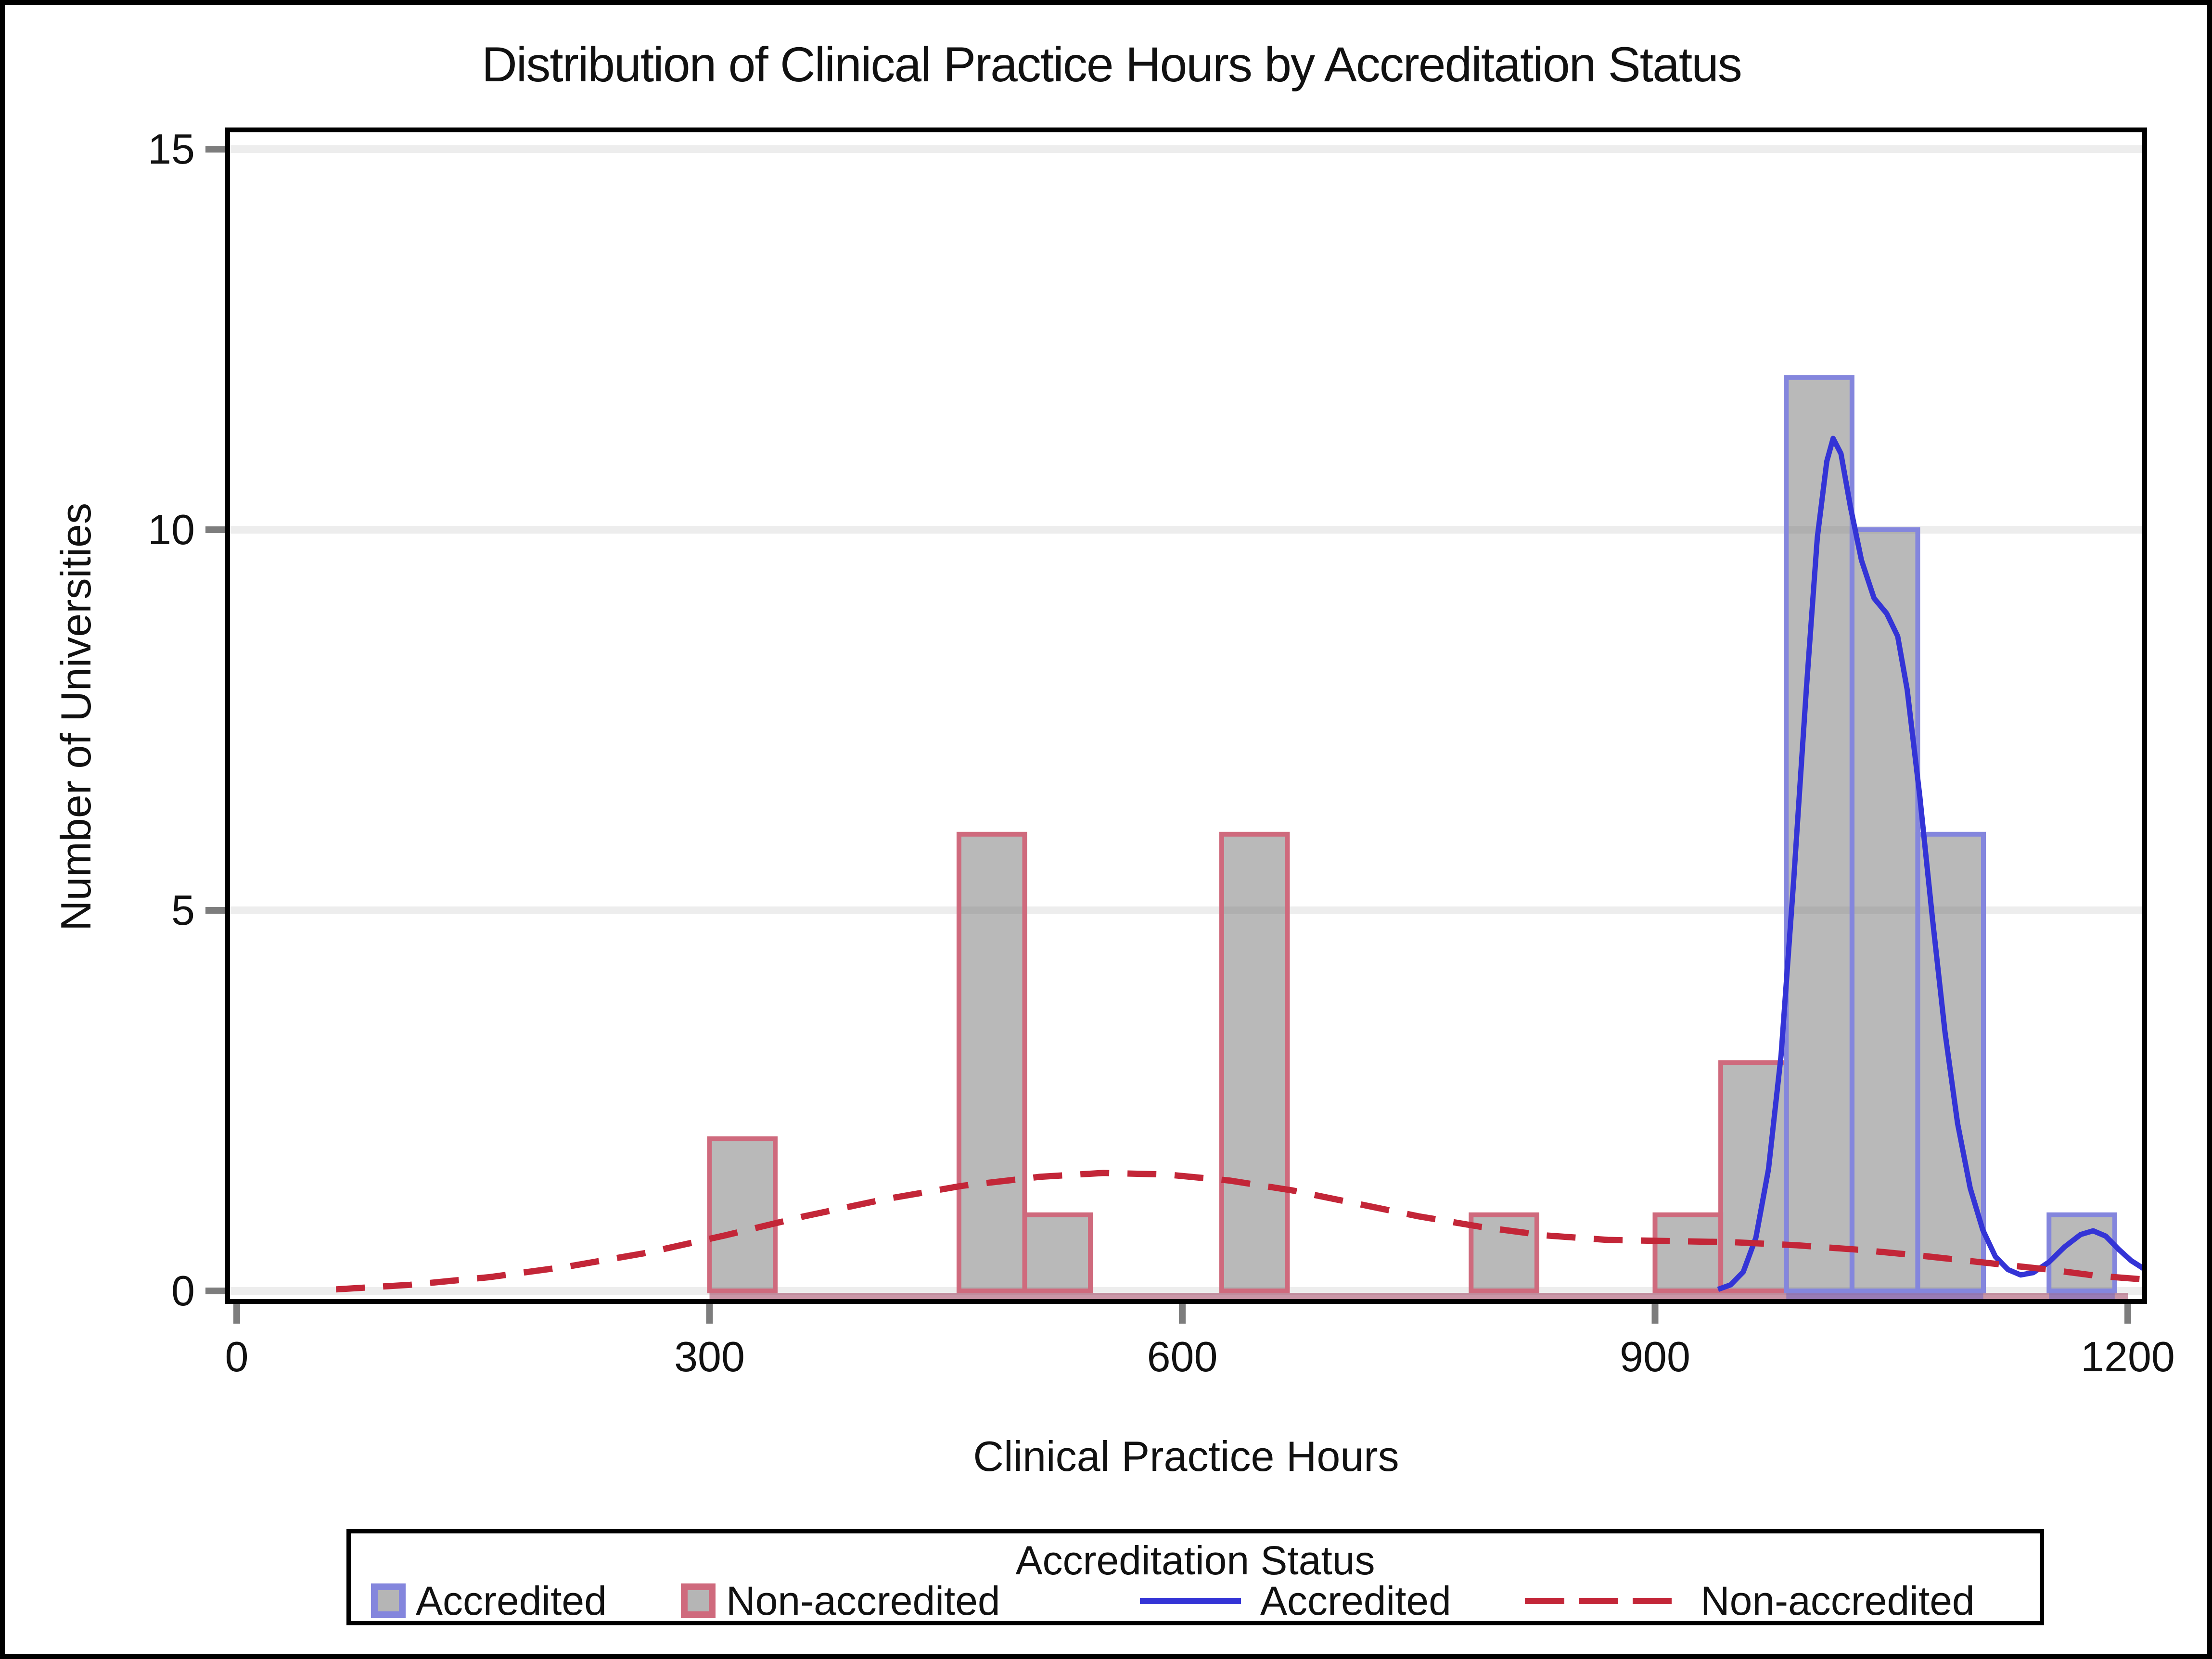 The width and height of the screenshot is (2212, 1659). Describe the element at coordinates (183, 1290) in the screenshot. I see `y-tick-label: 0` at that location.